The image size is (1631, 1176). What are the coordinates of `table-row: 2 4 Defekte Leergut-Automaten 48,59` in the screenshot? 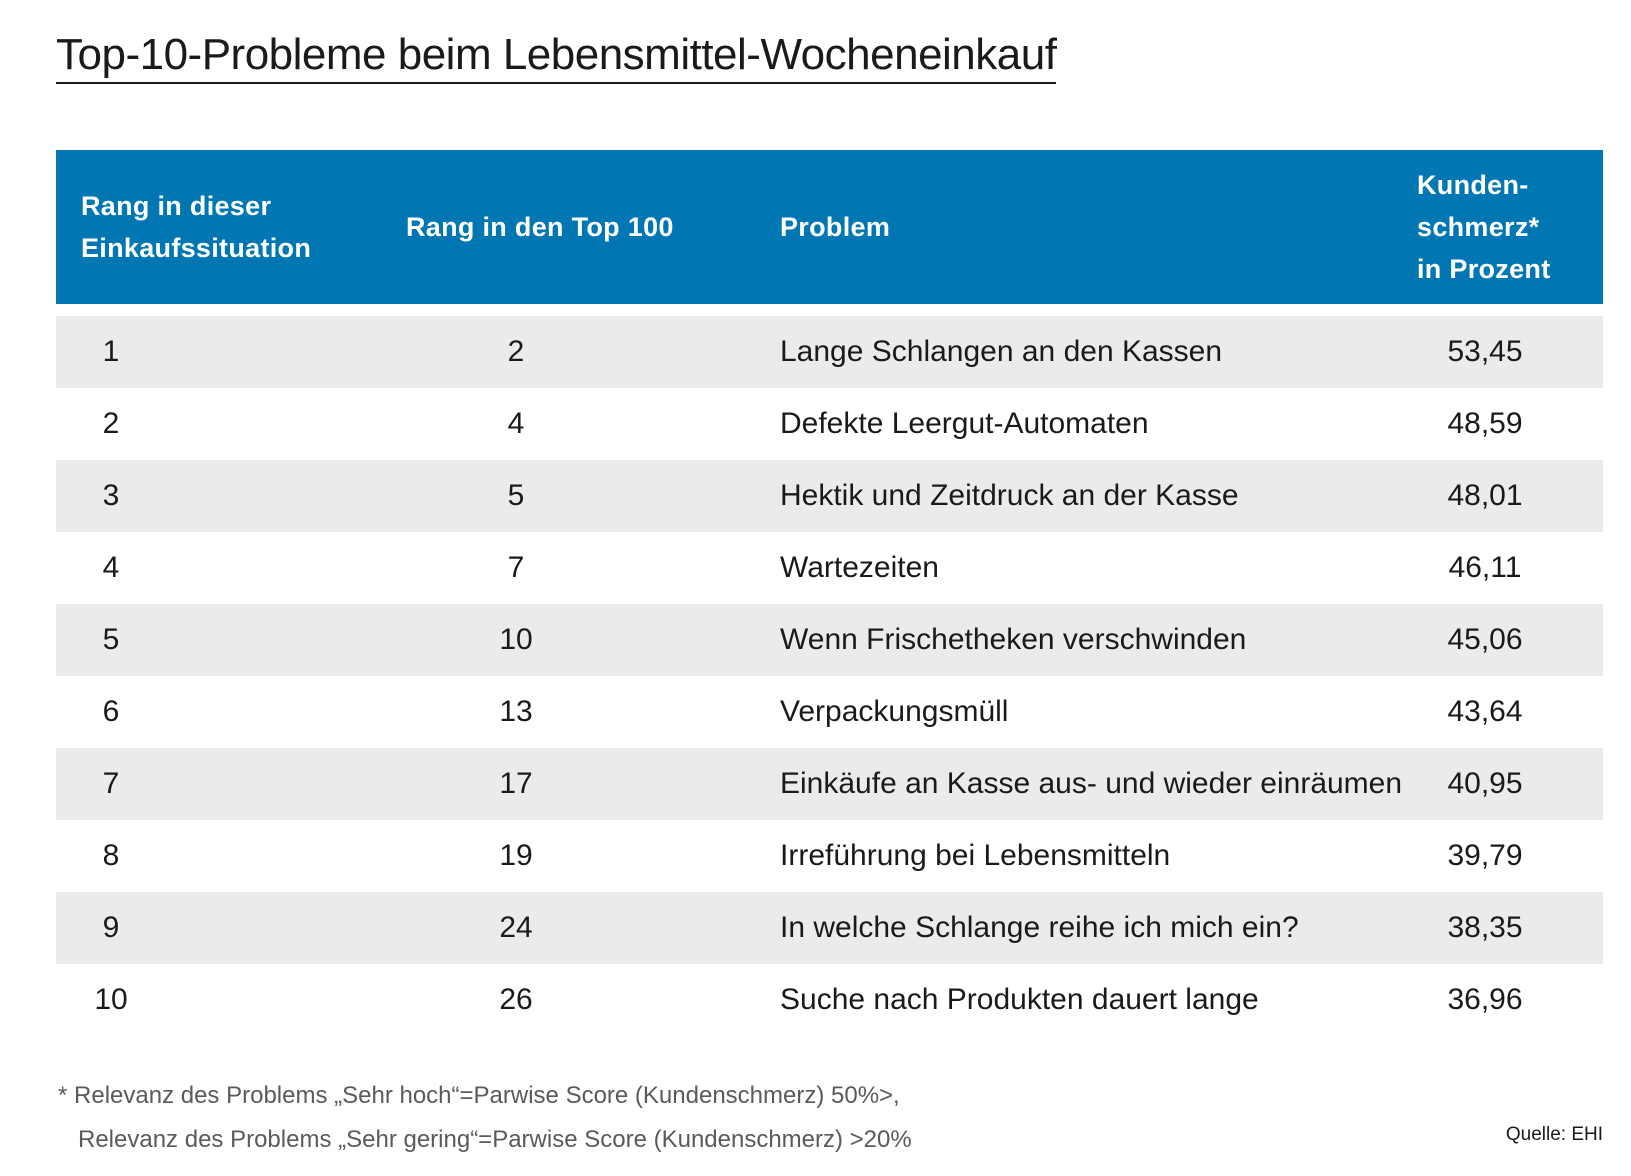 It's located at (829, 424).